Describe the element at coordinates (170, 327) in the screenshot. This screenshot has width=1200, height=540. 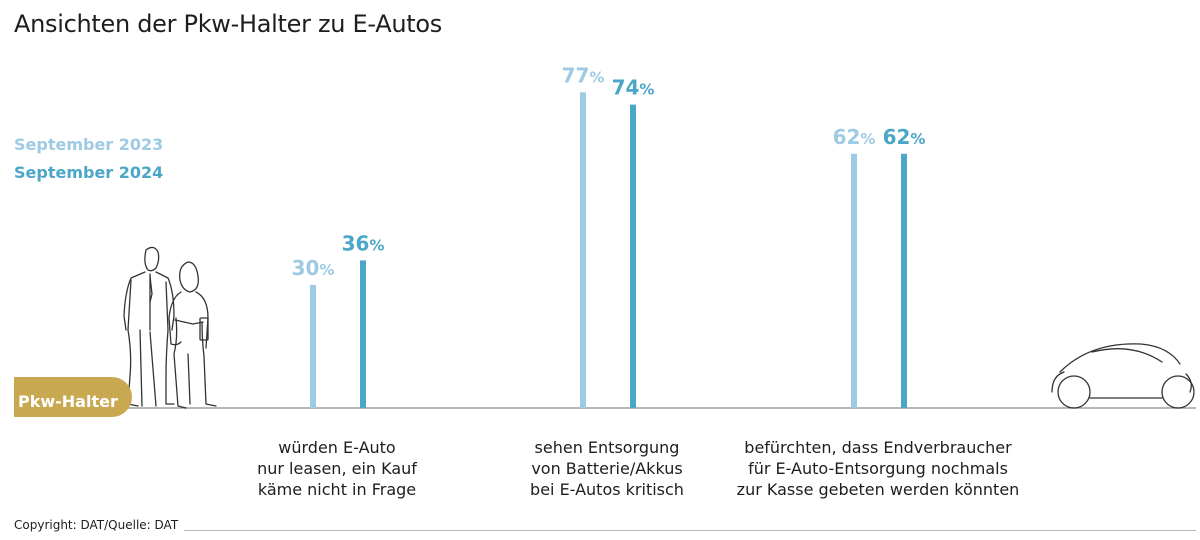
I see `two-people-icon` at that location.